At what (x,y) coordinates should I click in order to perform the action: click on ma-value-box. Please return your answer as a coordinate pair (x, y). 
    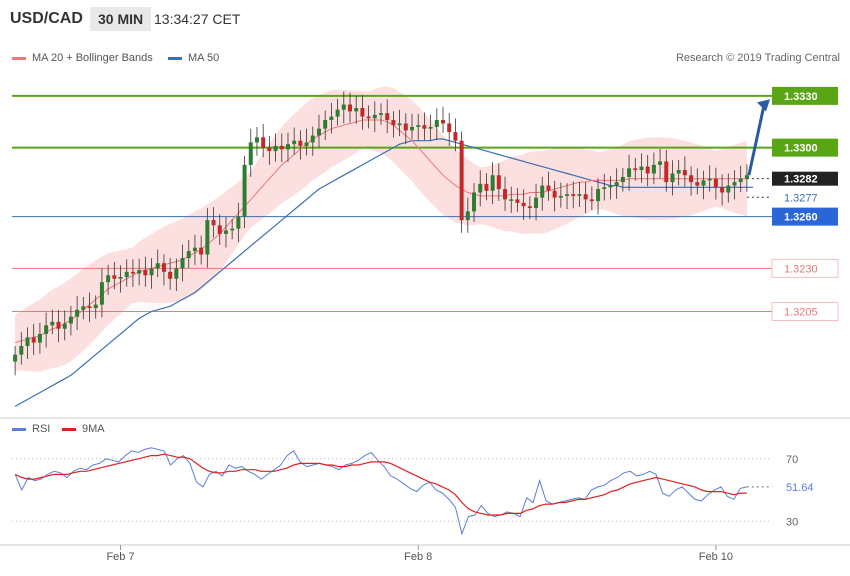
    Looking at the image, I should click on (805, 197).